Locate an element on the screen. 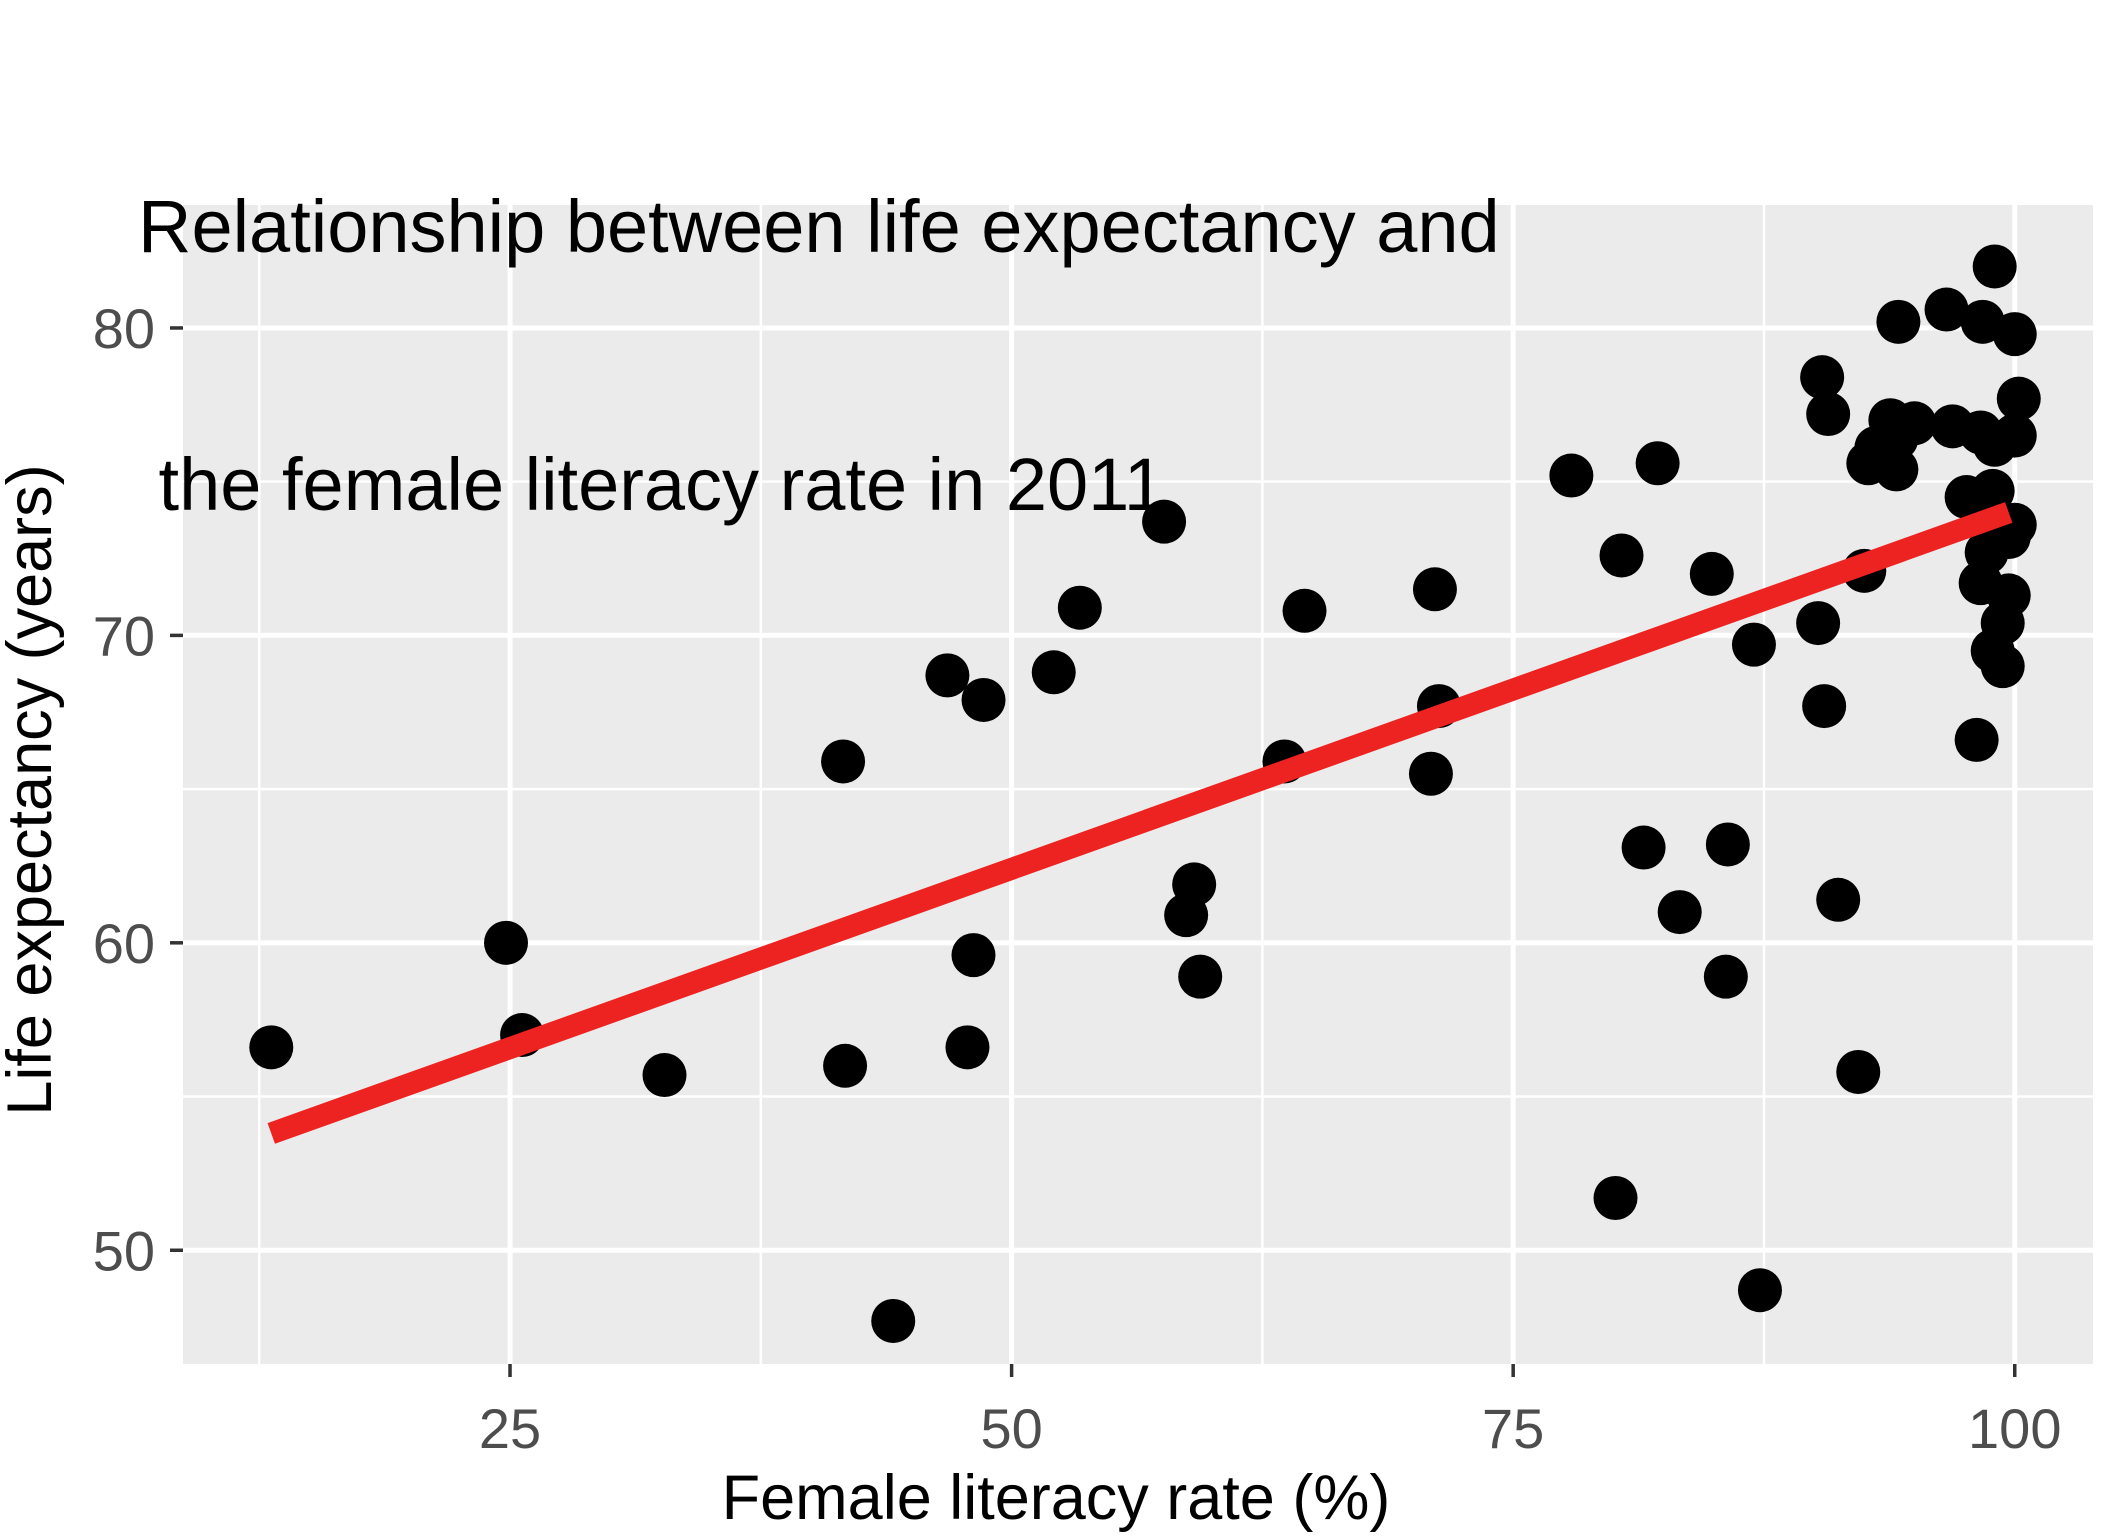  y-tick-label: 80 is located at coordinates (124, 328).